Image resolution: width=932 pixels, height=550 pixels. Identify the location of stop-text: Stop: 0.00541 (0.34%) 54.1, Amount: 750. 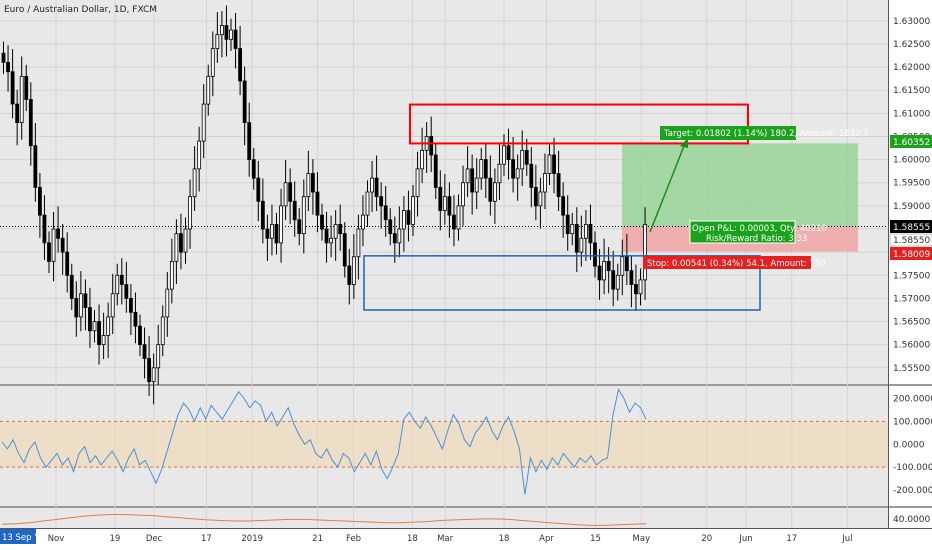
(736, 264).